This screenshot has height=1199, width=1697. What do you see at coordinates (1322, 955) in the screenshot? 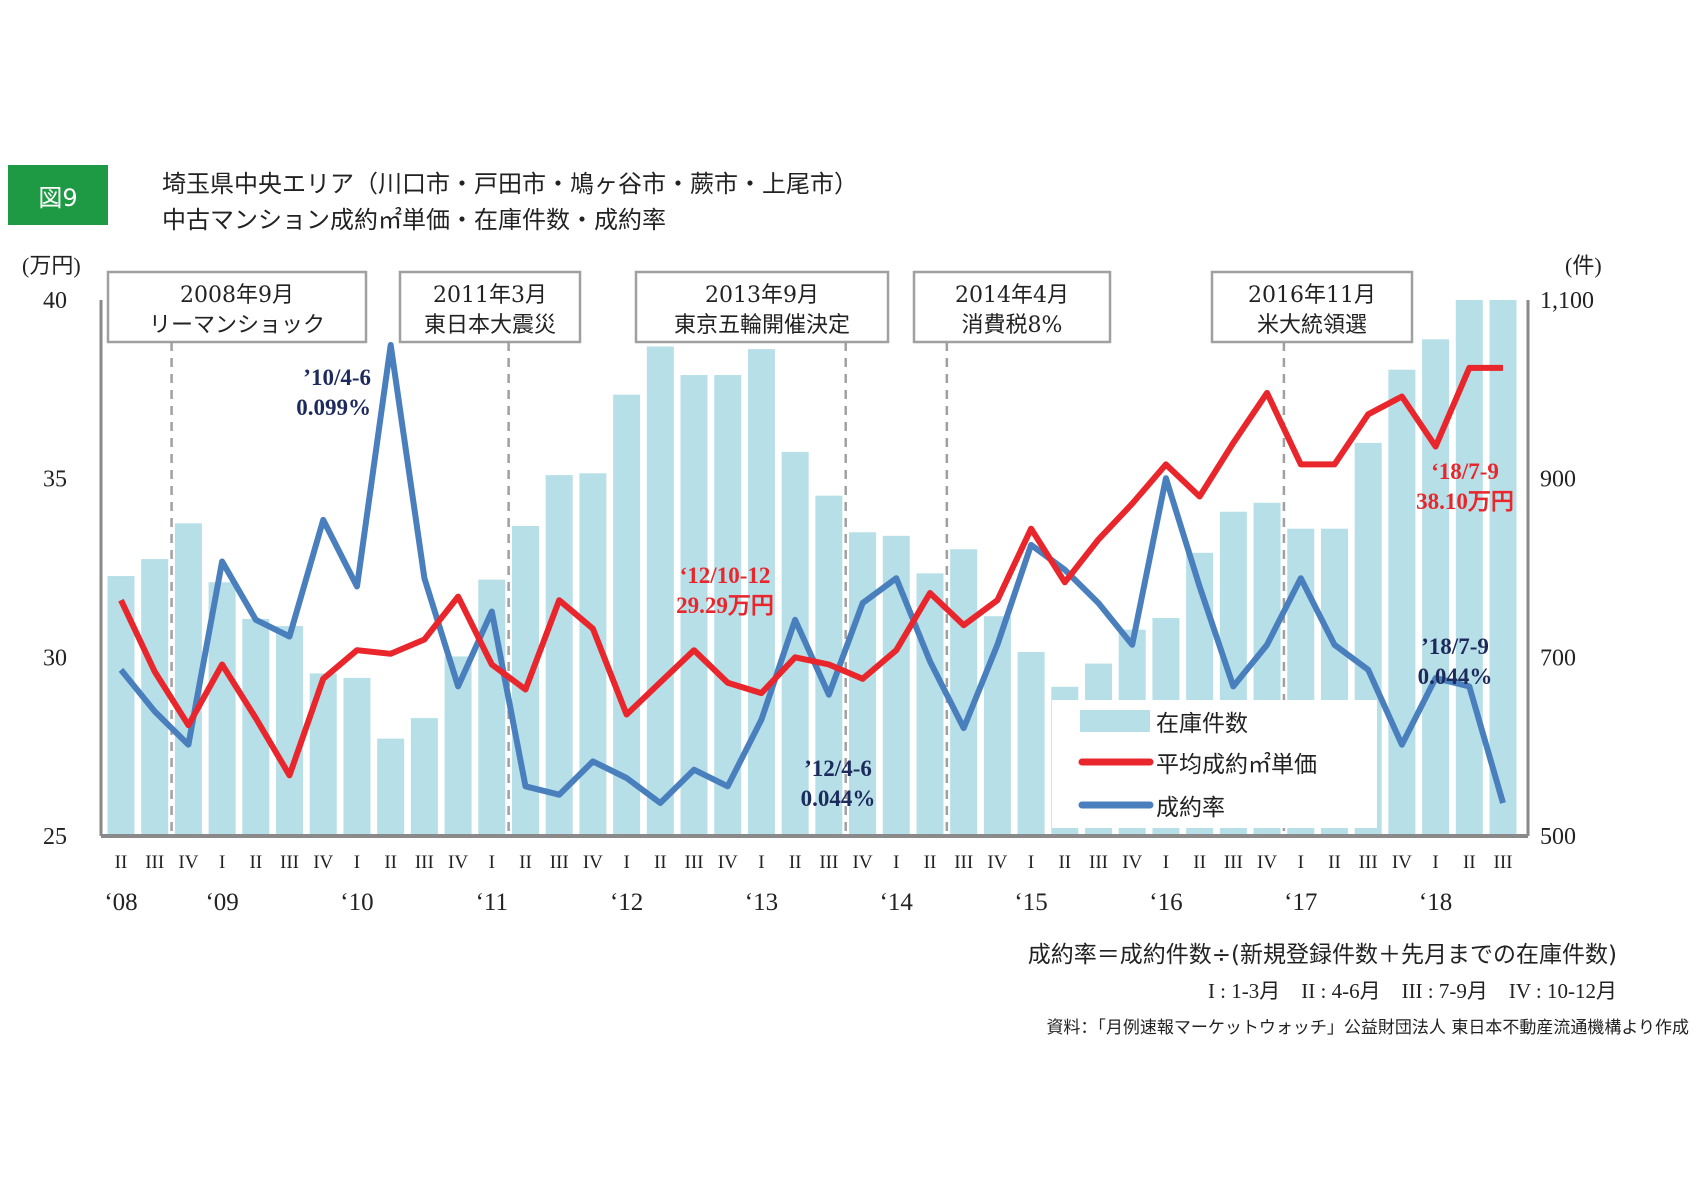
I see `formula-note: 成約率＝成約件数÷(新規登録件数＋先月までの在庫件数)` at bounding box center [1322, 955].